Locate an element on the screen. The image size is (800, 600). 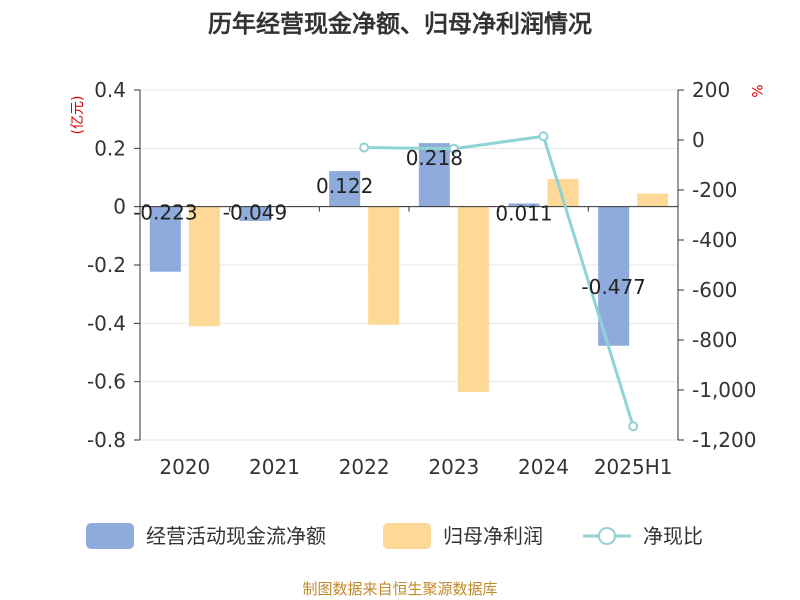
right-tick-label: -1,200 is located at coordinates (724, 440).